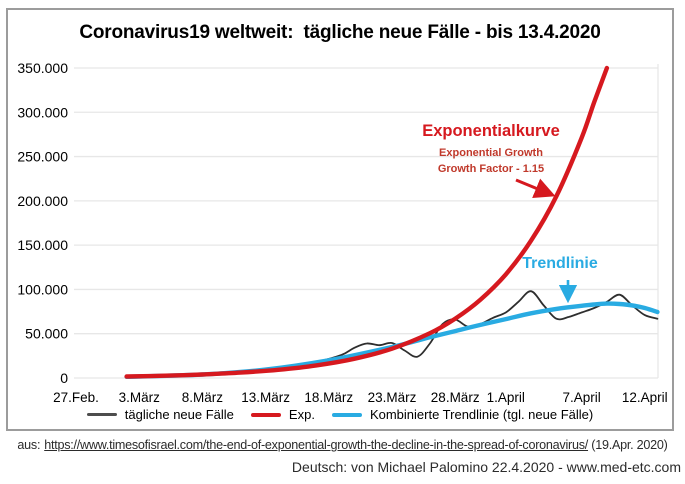 The height and width of the screenshot is (484, 685). Describe the element at coordinates (346, 414) in the screenshot. I see `trendline-swatch-icon` at that location.